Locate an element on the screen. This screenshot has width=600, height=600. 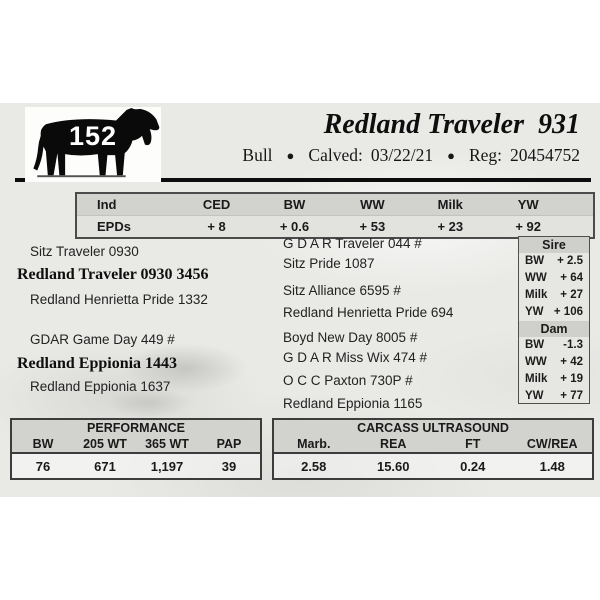
sire-epds-header: Sire is located at coordinates (554, 245).